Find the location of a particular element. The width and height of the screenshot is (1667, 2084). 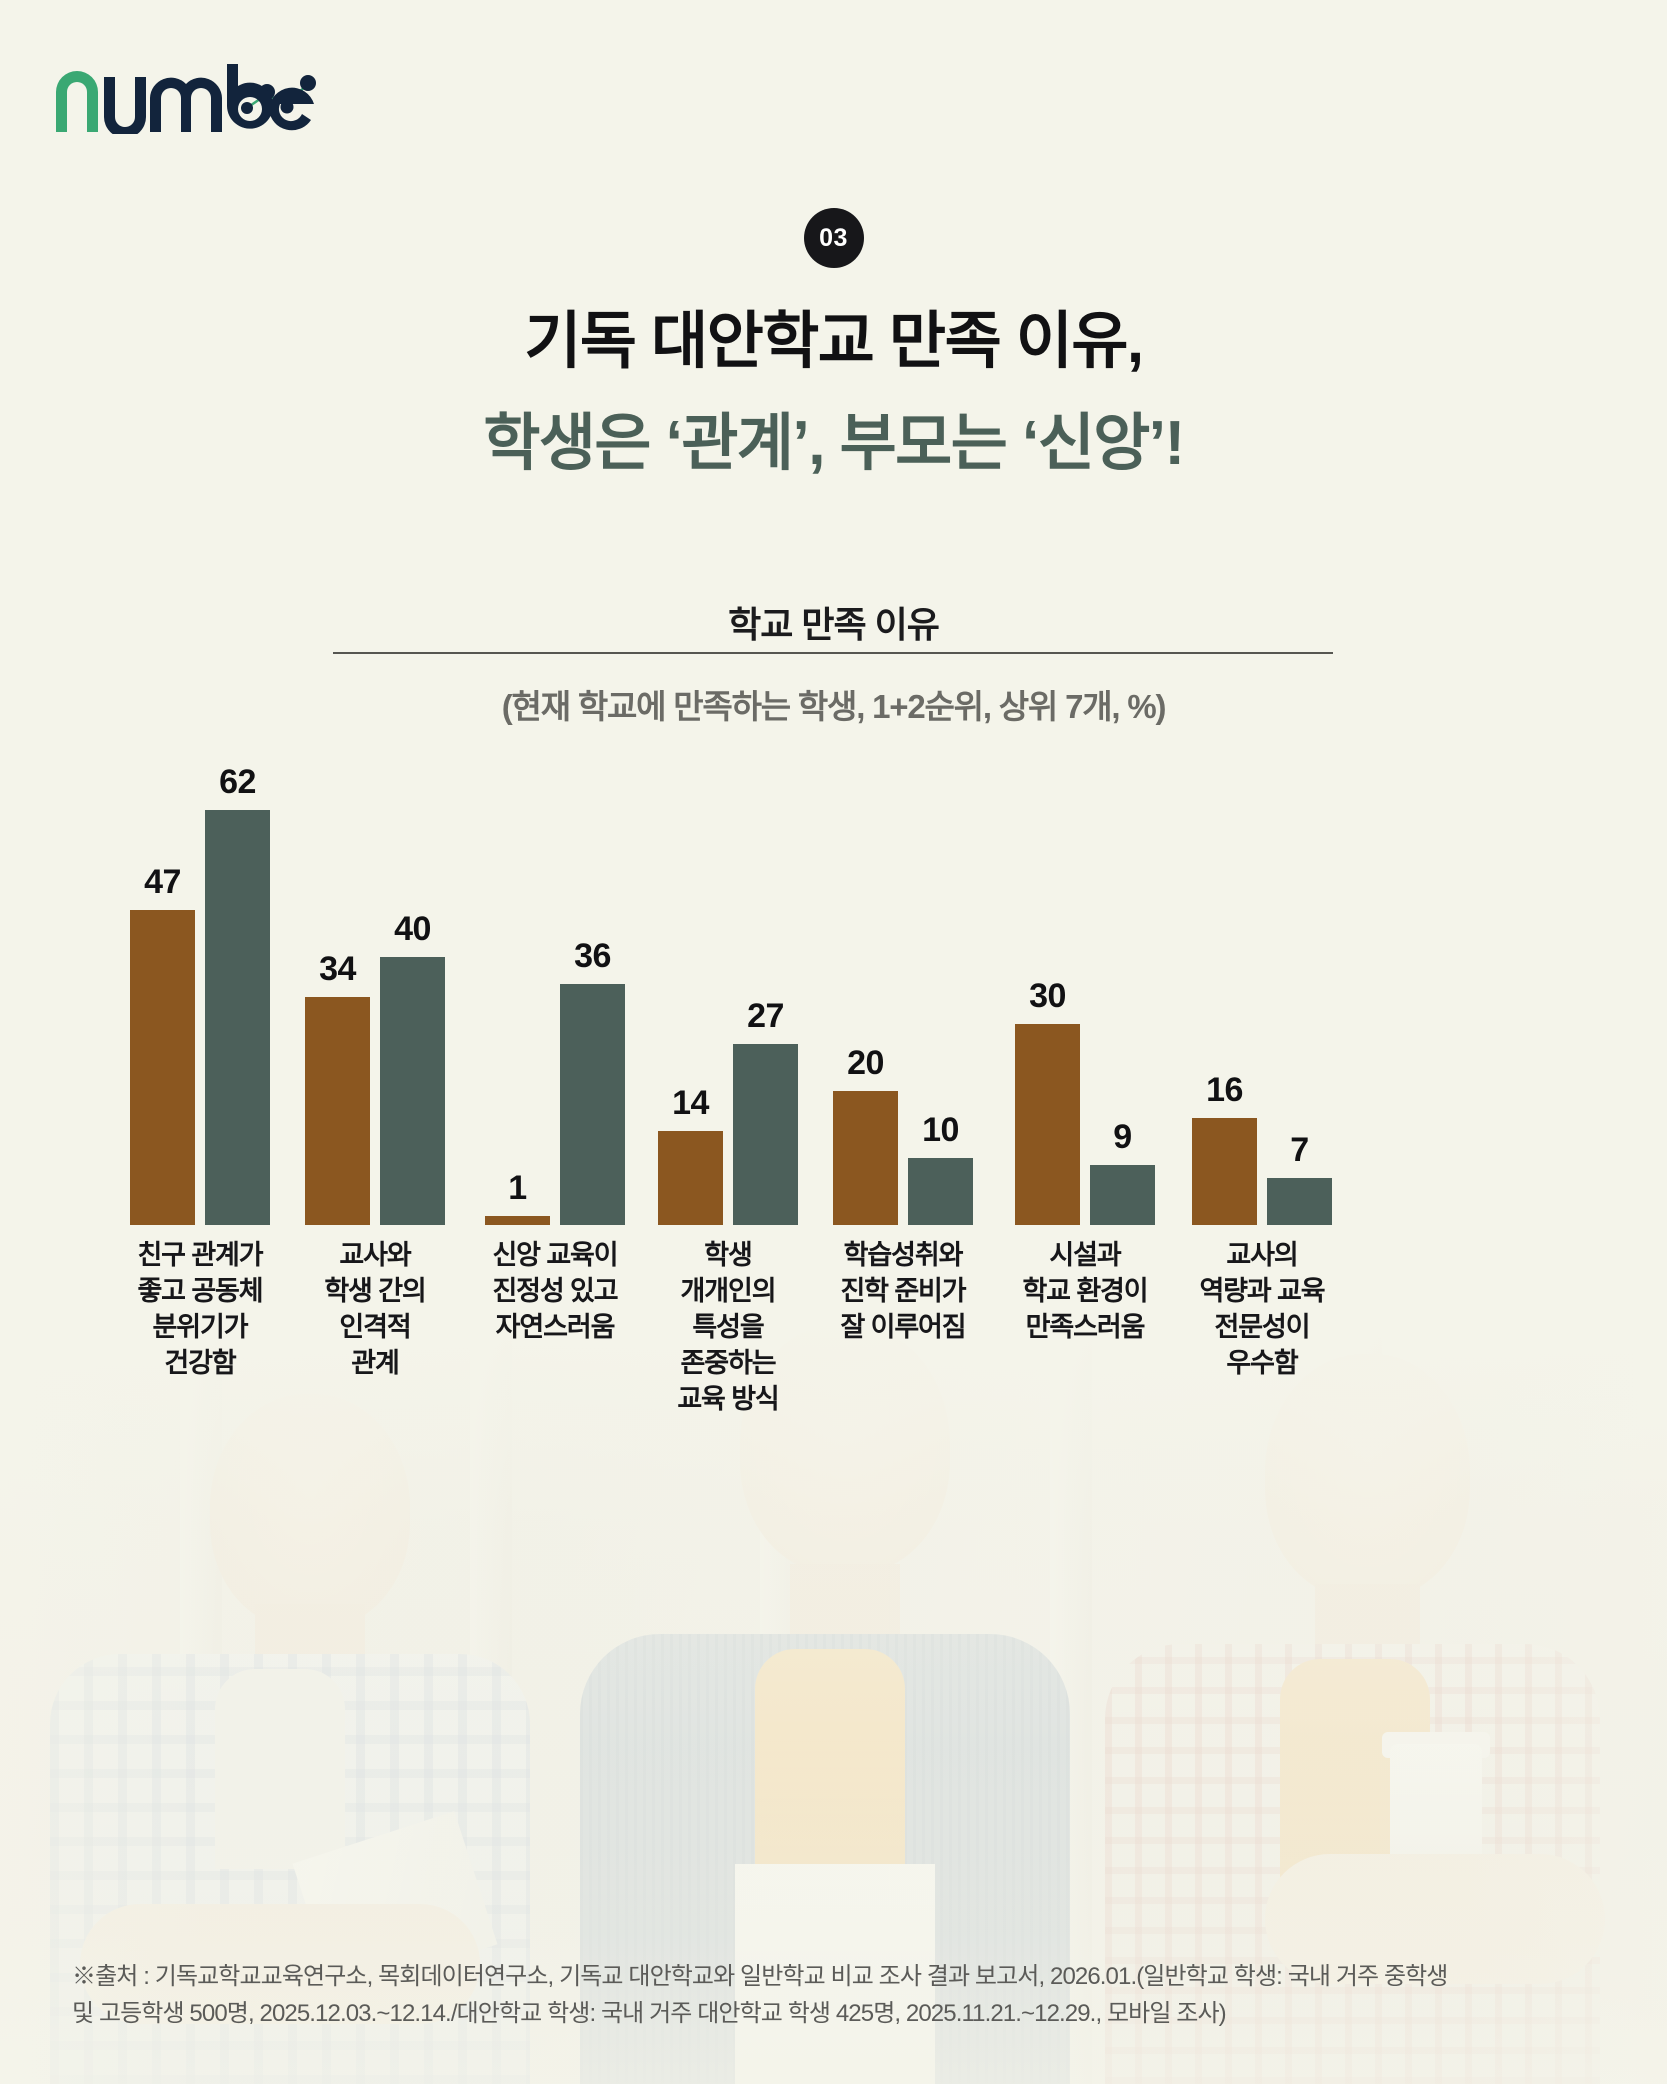

category-label-line: 우수함 is located at coordinates (1262, 1362).